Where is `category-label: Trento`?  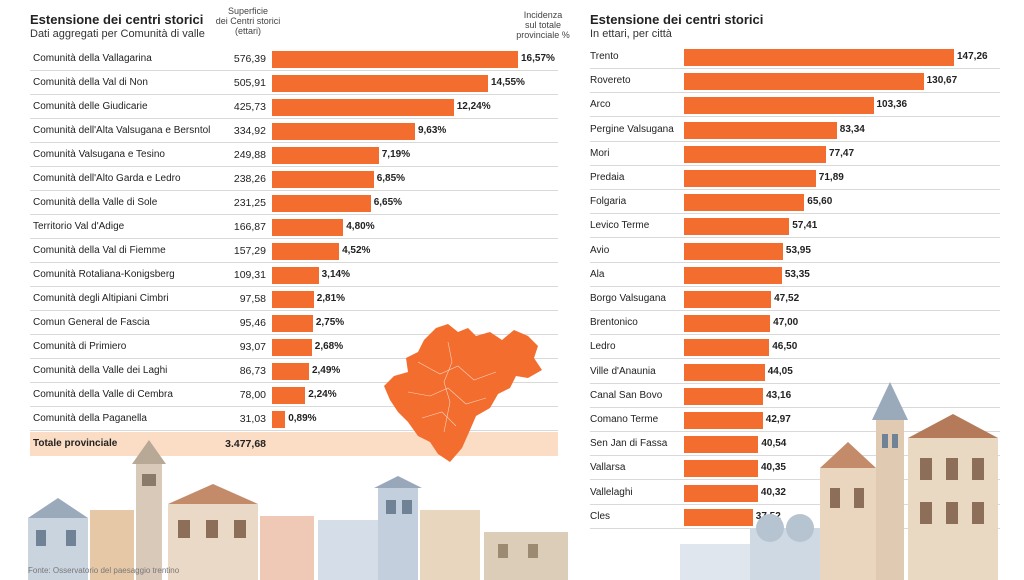 category-label: Trento is located at coordinates (604, 56).